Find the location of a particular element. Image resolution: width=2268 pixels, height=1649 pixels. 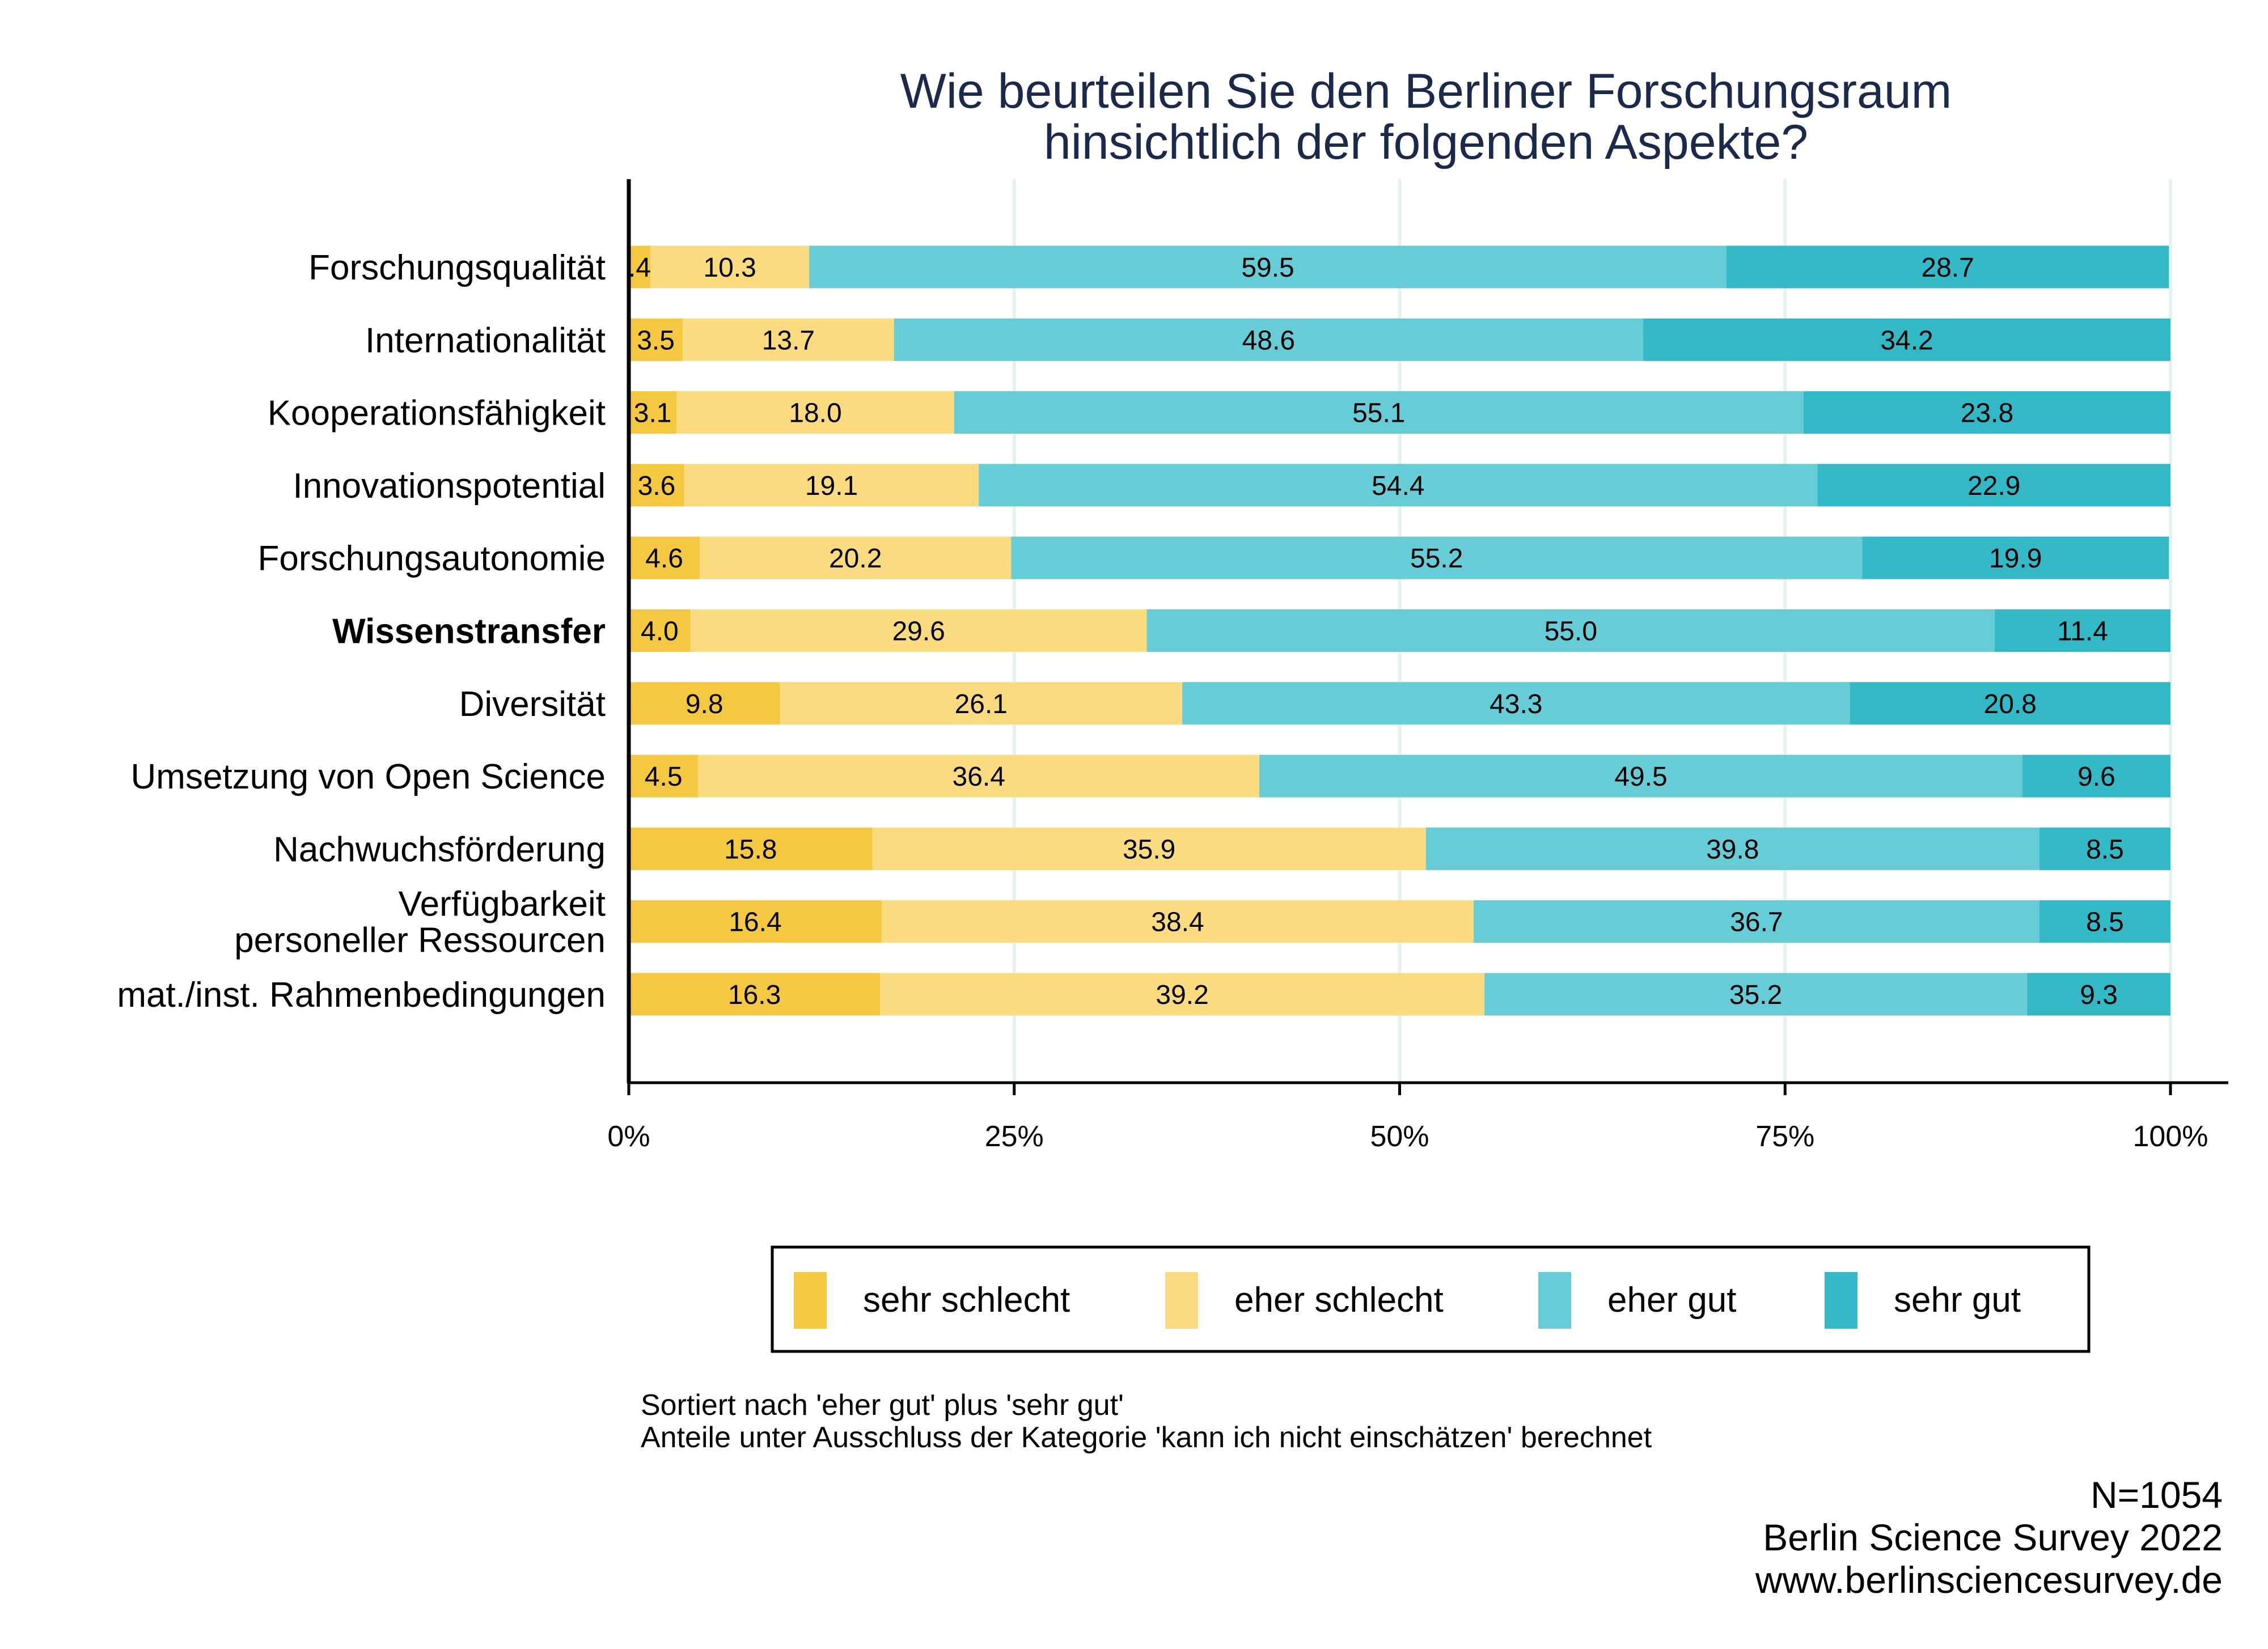

legend-label: sehr schlecht is located at coordinates (966, 1300).